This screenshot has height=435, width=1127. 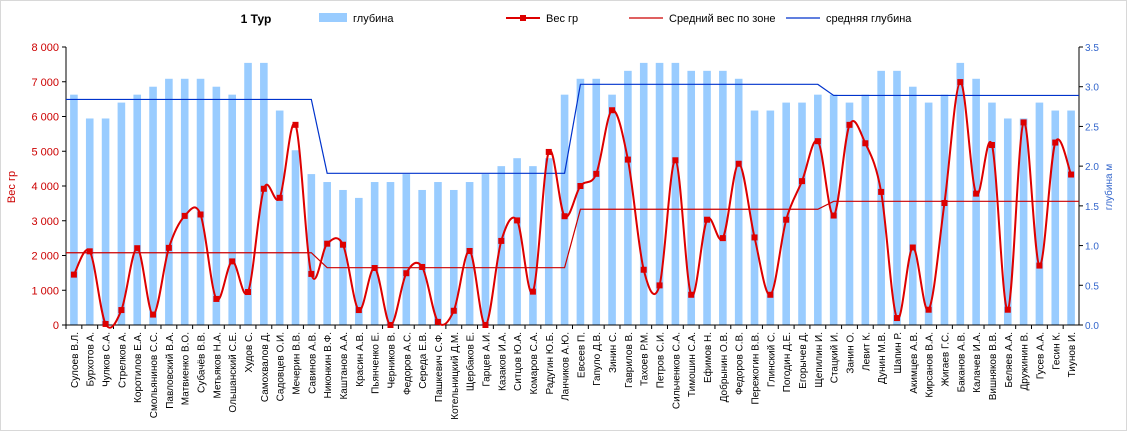 I want to click on x-tick-label: Середа Е.В., so click(x=423, y=360).